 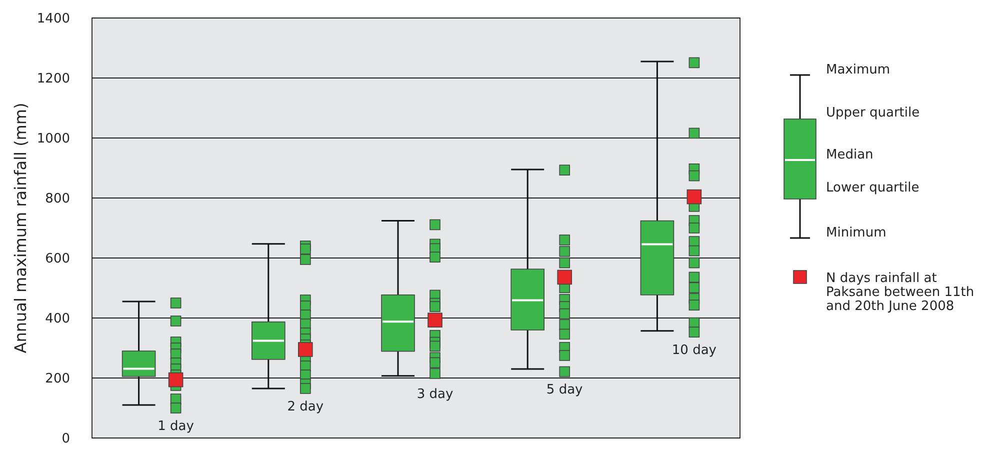 What do you see at coordinates (435, 394) in the screenshot?
I see `x-tick-label: 3 day` at bounding box center [435, 394].